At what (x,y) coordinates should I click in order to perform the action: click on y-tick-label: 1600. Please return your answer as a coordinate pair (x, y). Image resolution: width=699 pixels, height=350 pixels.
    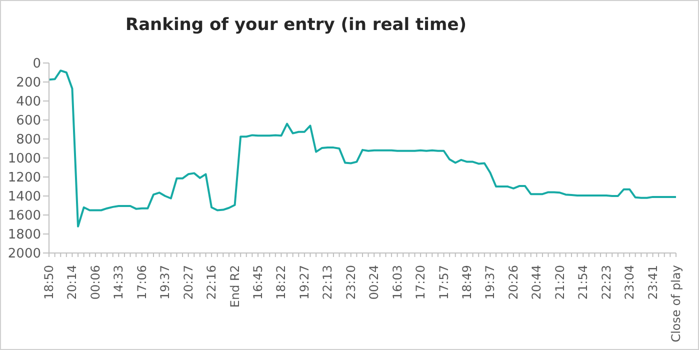
    Looking at the image, I should click on (24, 216).